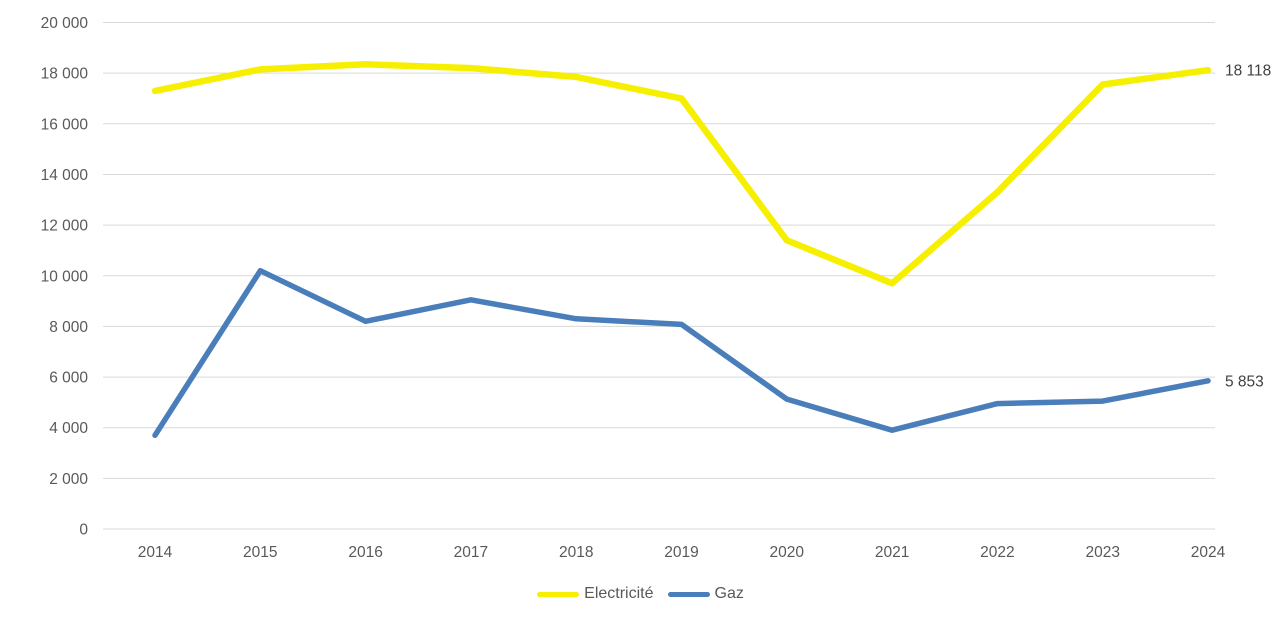 The image size is (1281, 624). What do you see at coordinates (787, 552) in the screenshot?
I see `x-axis-tick-label: 2020` at bounding box center [787, 552].